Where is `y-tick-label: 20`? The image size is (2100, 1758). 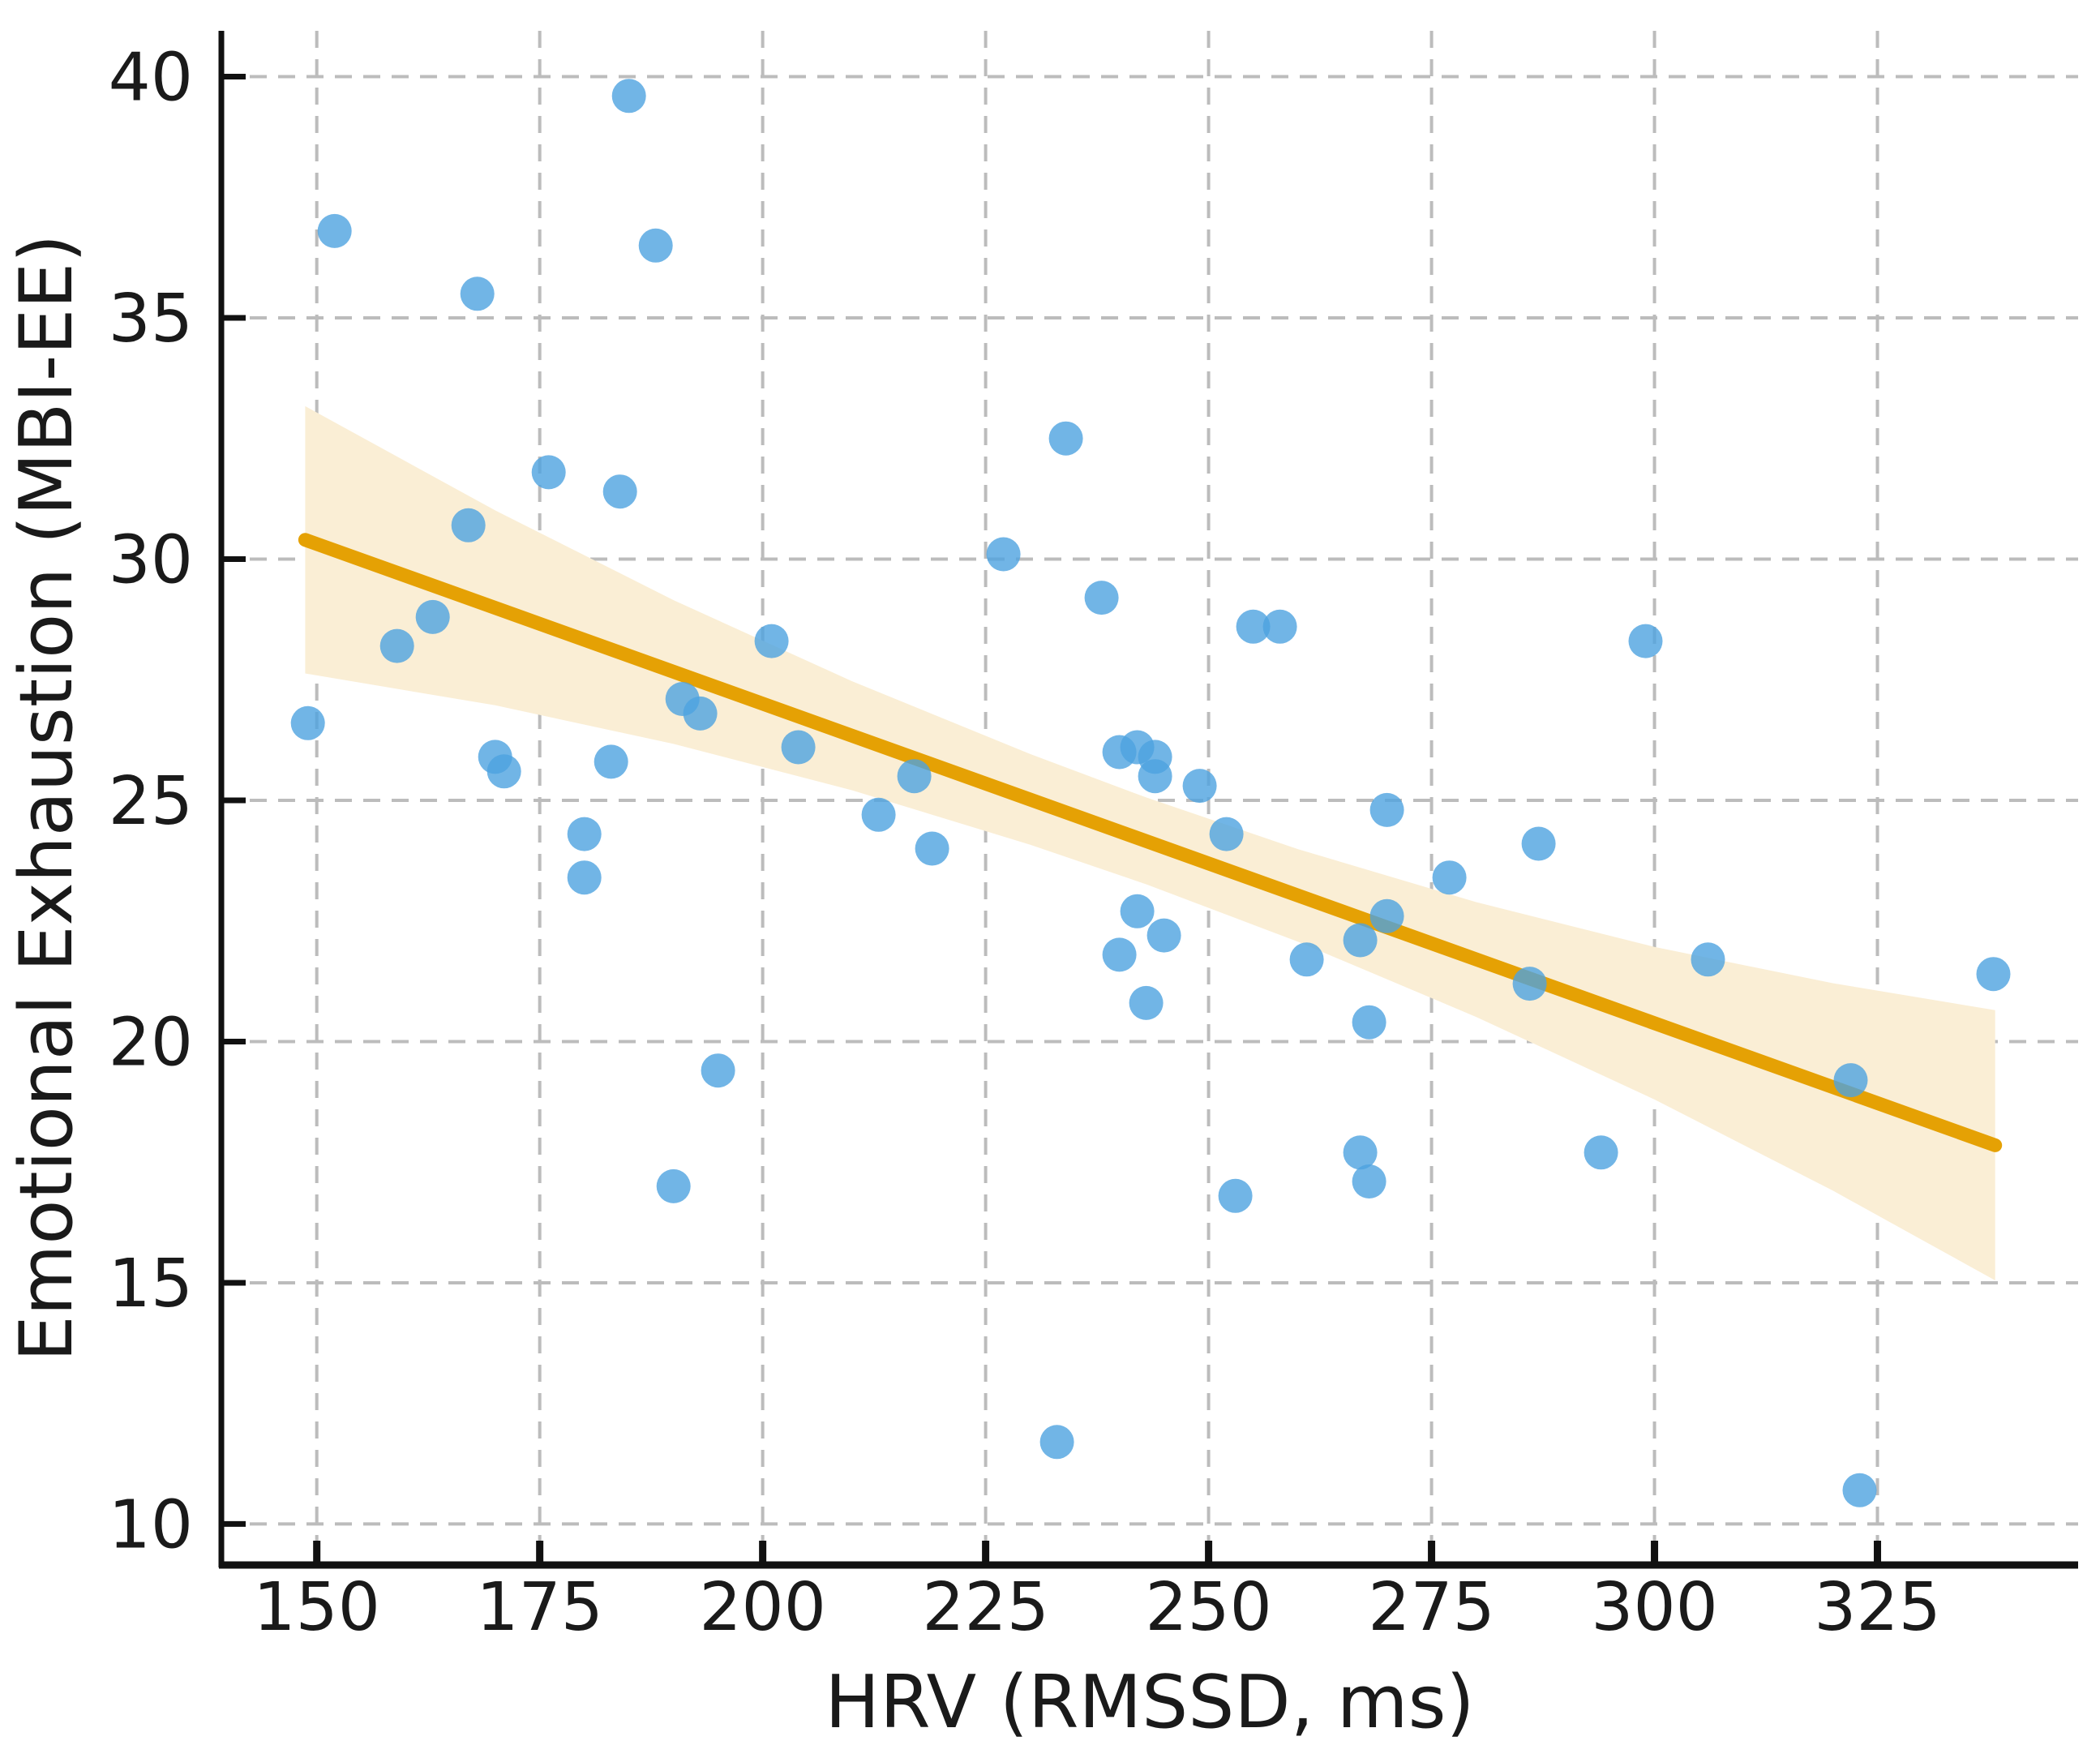
y-tick-label: 20 is located at coordinates (151, 1042).